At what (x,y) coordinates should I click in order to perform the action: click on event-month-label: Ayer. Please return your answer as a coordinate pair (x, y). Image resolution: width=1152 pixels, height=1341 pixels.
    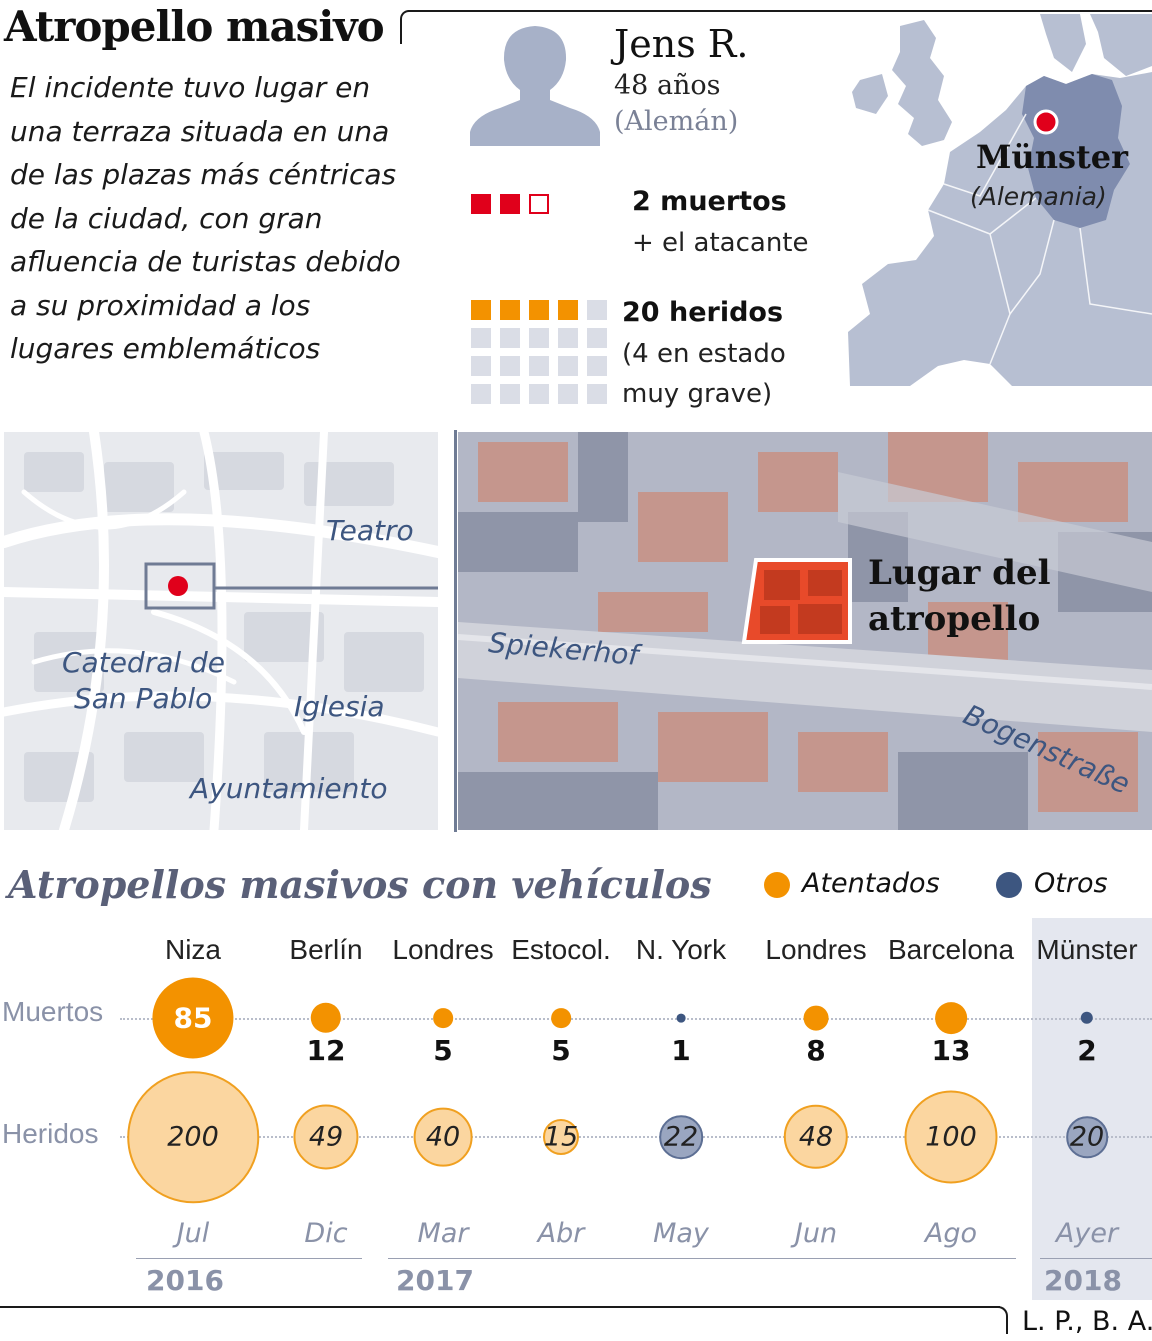
    Looking at the image, I should click on (1087, 1233).